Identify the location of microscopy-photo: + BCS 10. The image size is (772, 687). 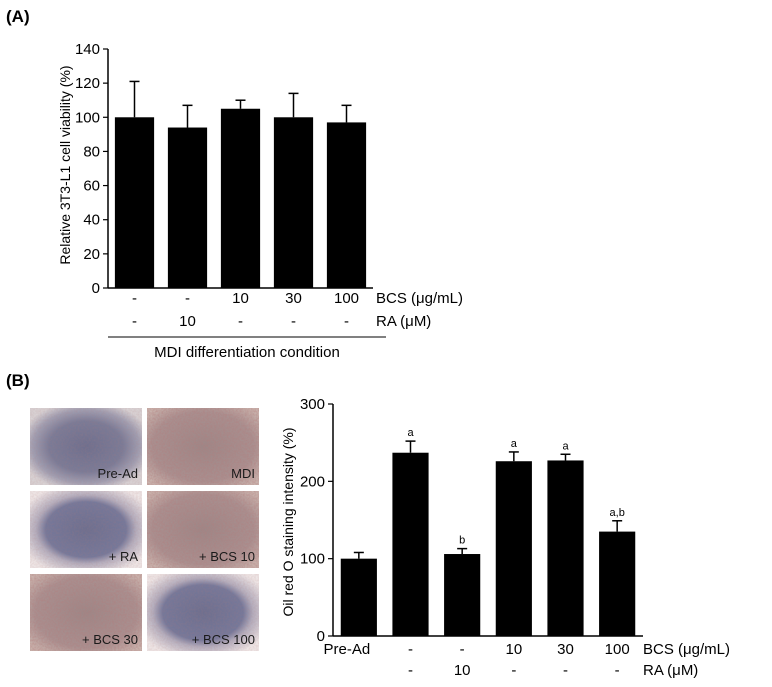
(203, 529).